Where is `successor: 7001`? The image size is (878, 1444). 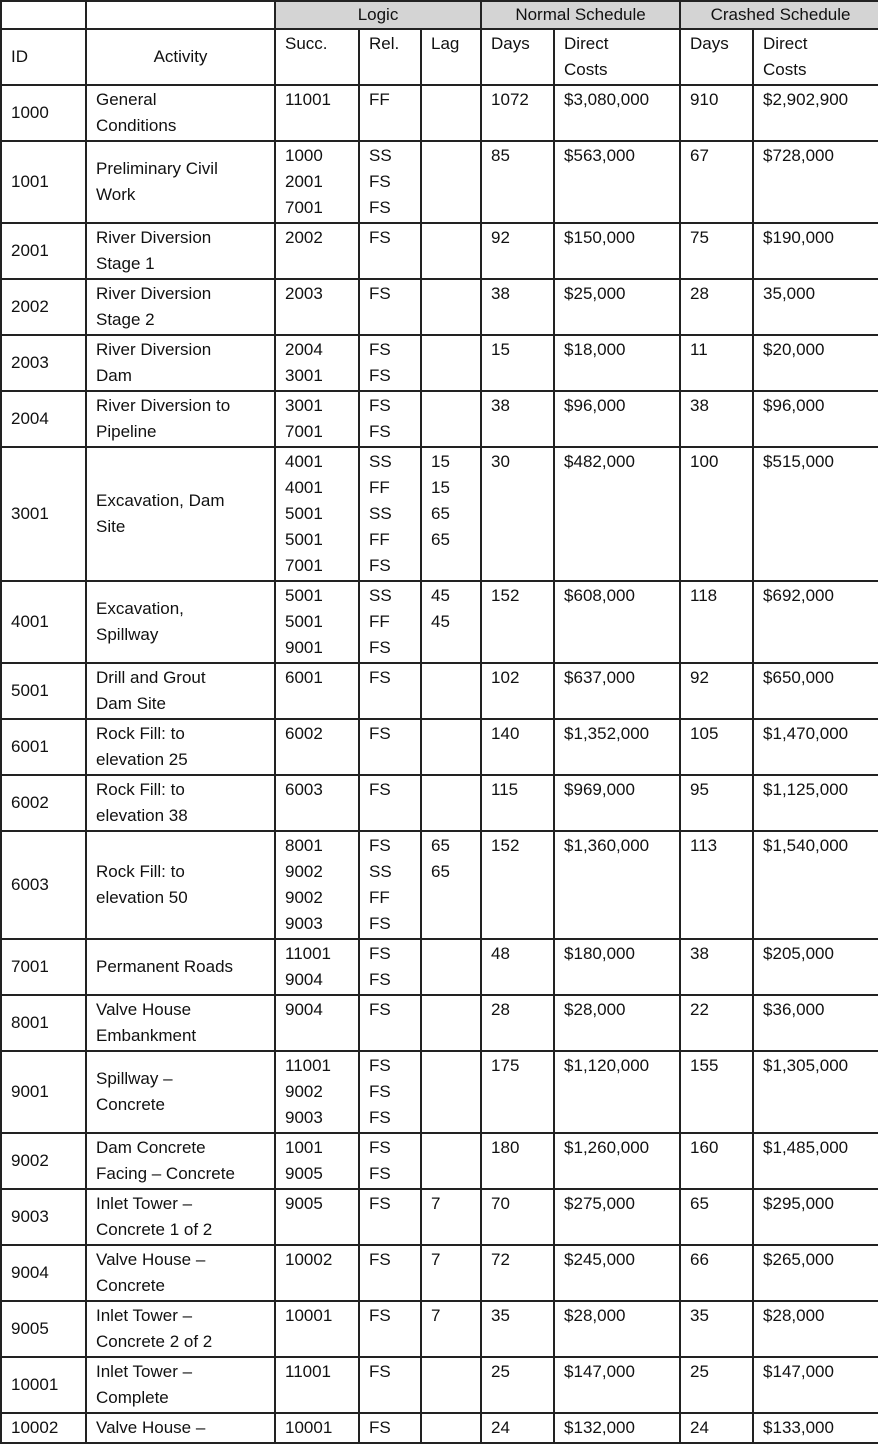 successor: 7001 is located at coordinates (304, 565).